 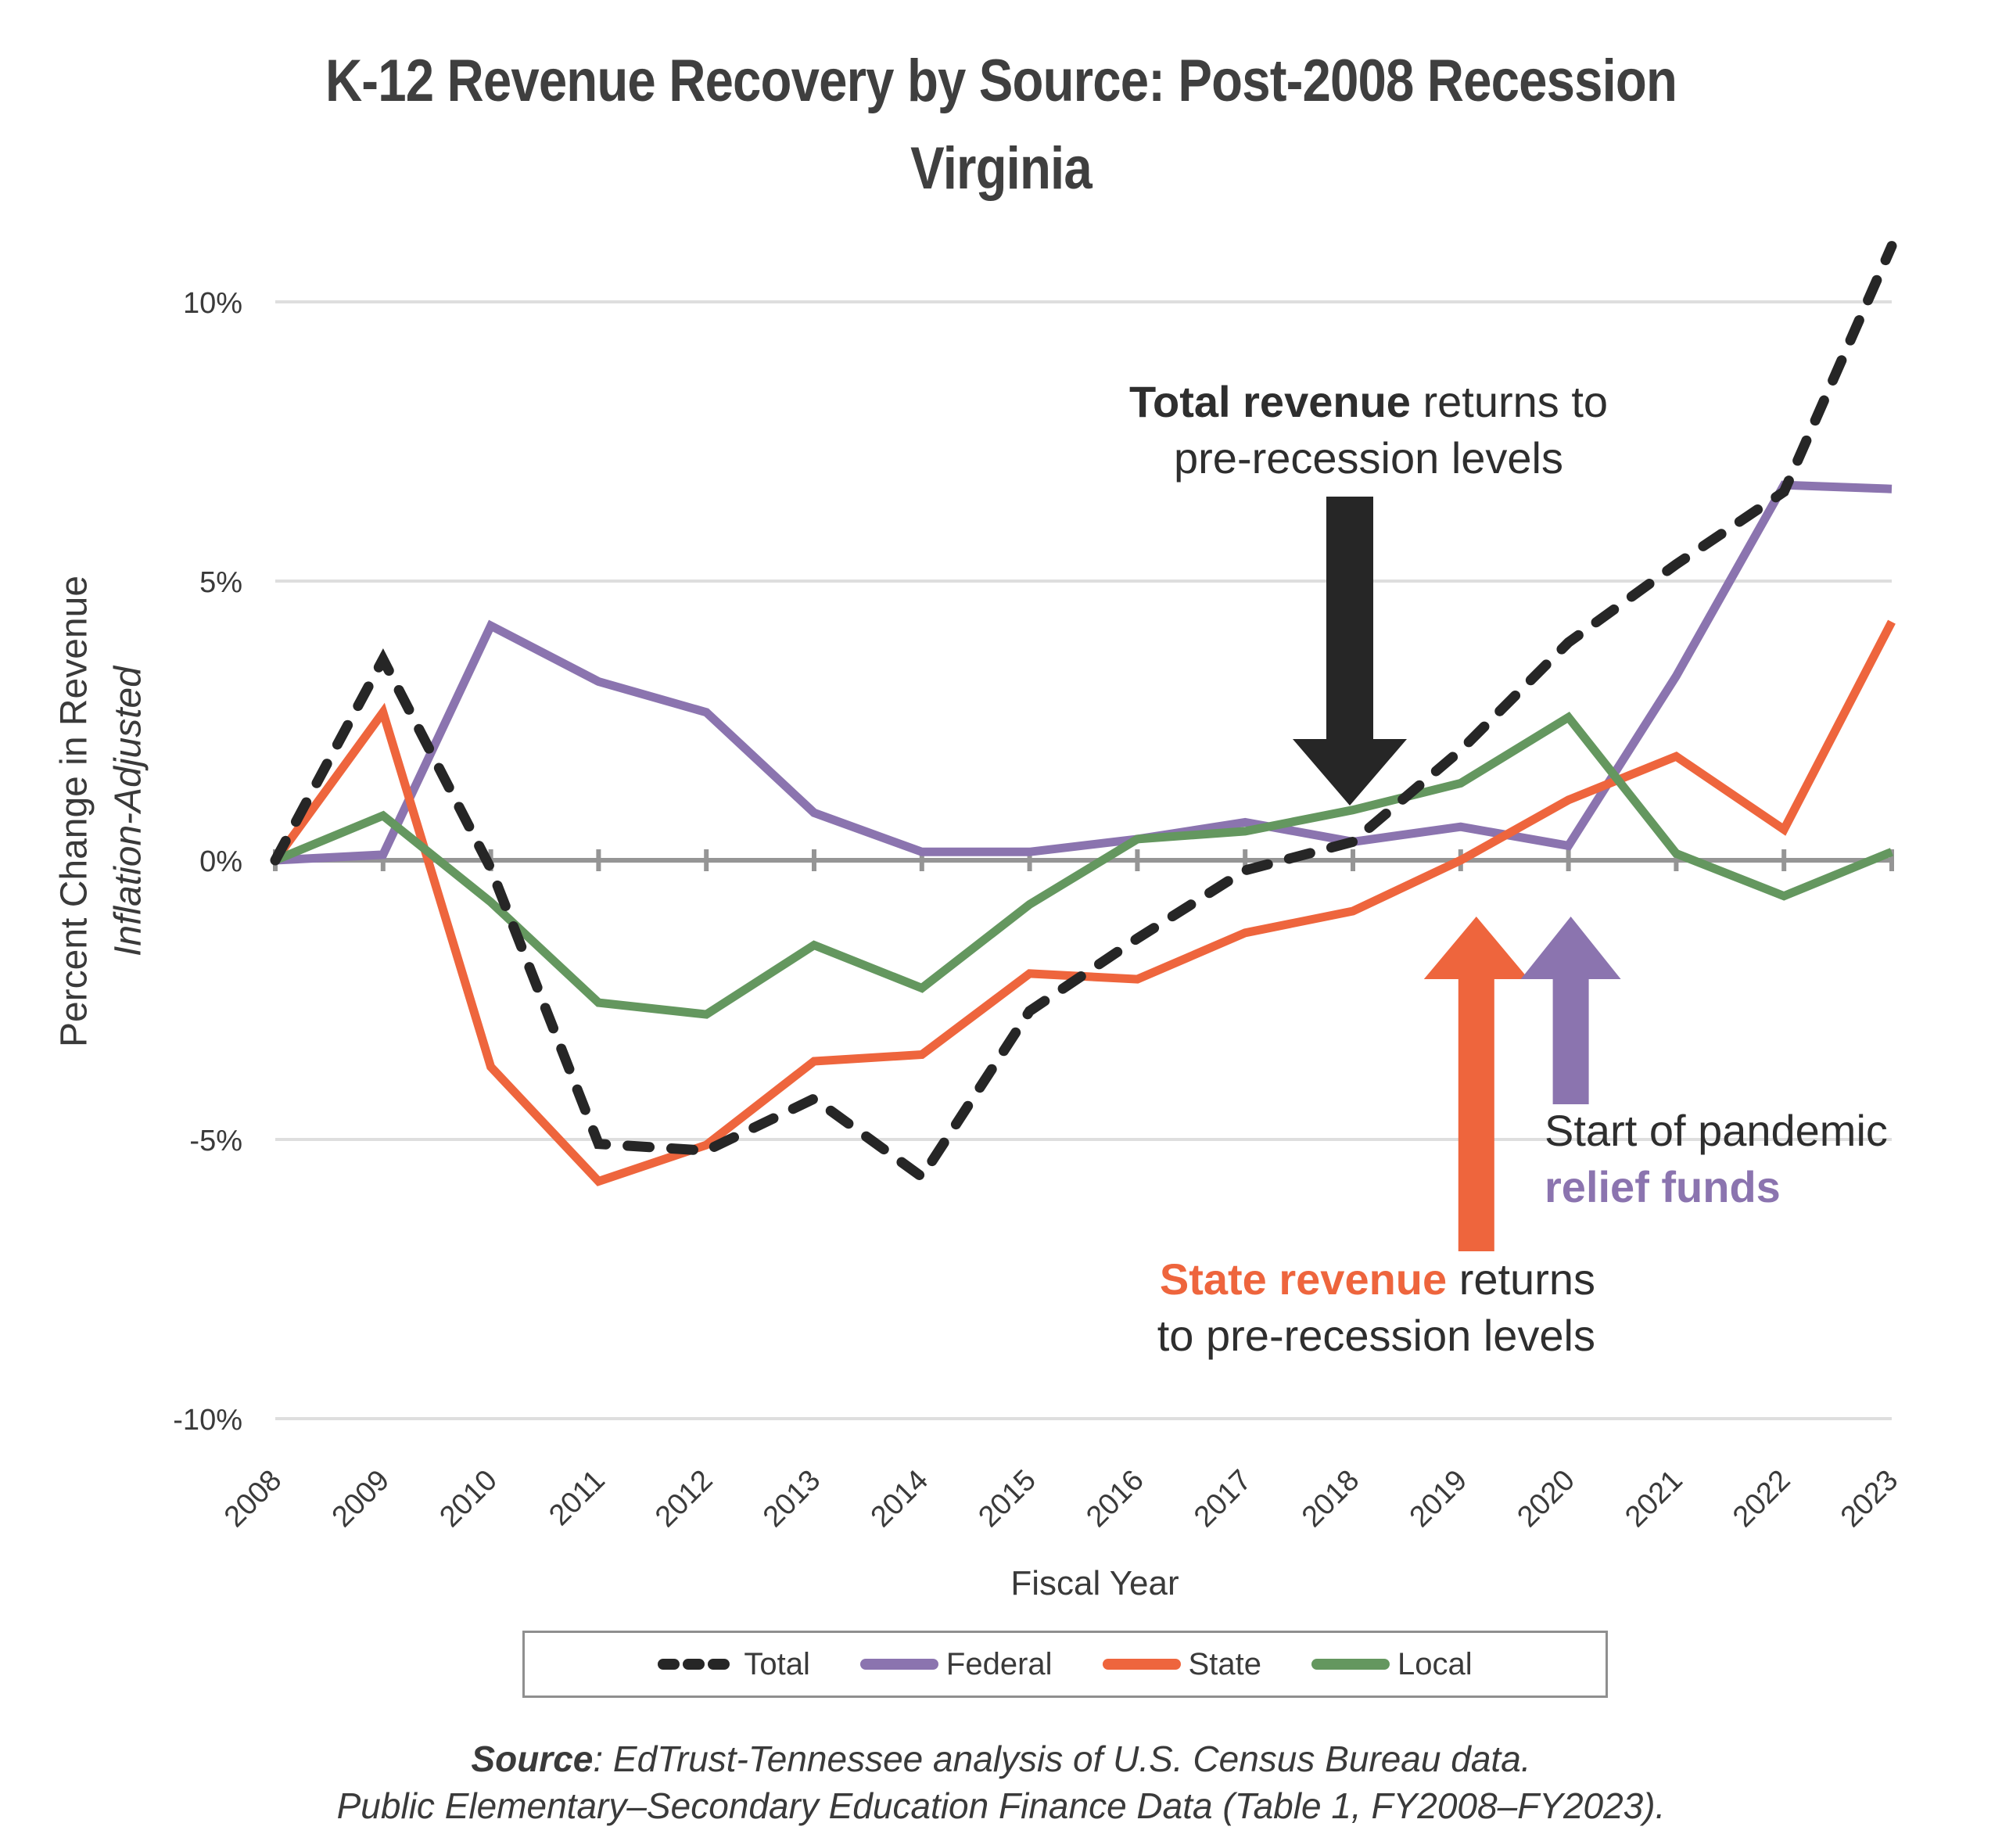 What do you see at coordinates (1368, 458) in the screenshot?
I see `annotation-total-line2: pre-recession levels` at bounding box center [1368, 458].